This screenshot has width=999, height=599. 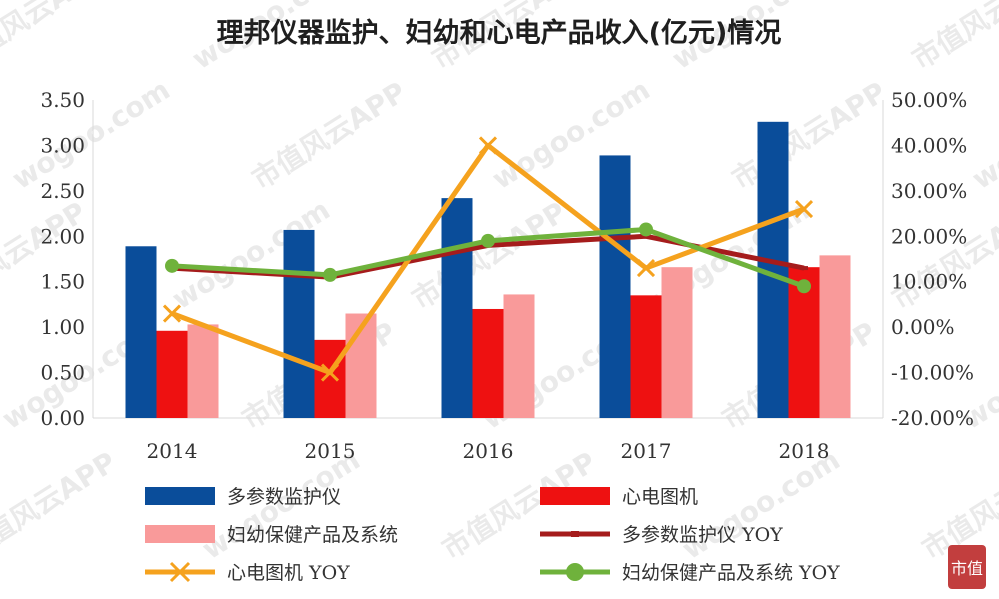 What do you see at coordinates (62, 373) in the screenshot?
I see `y-left-tick-label: 0.50` at bounding box center [62, 373].